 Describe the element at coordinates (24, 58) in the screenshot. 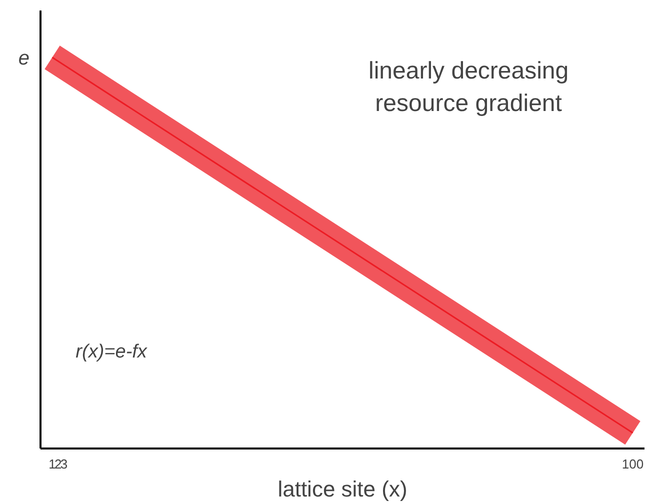

I see `text: e` at that location.